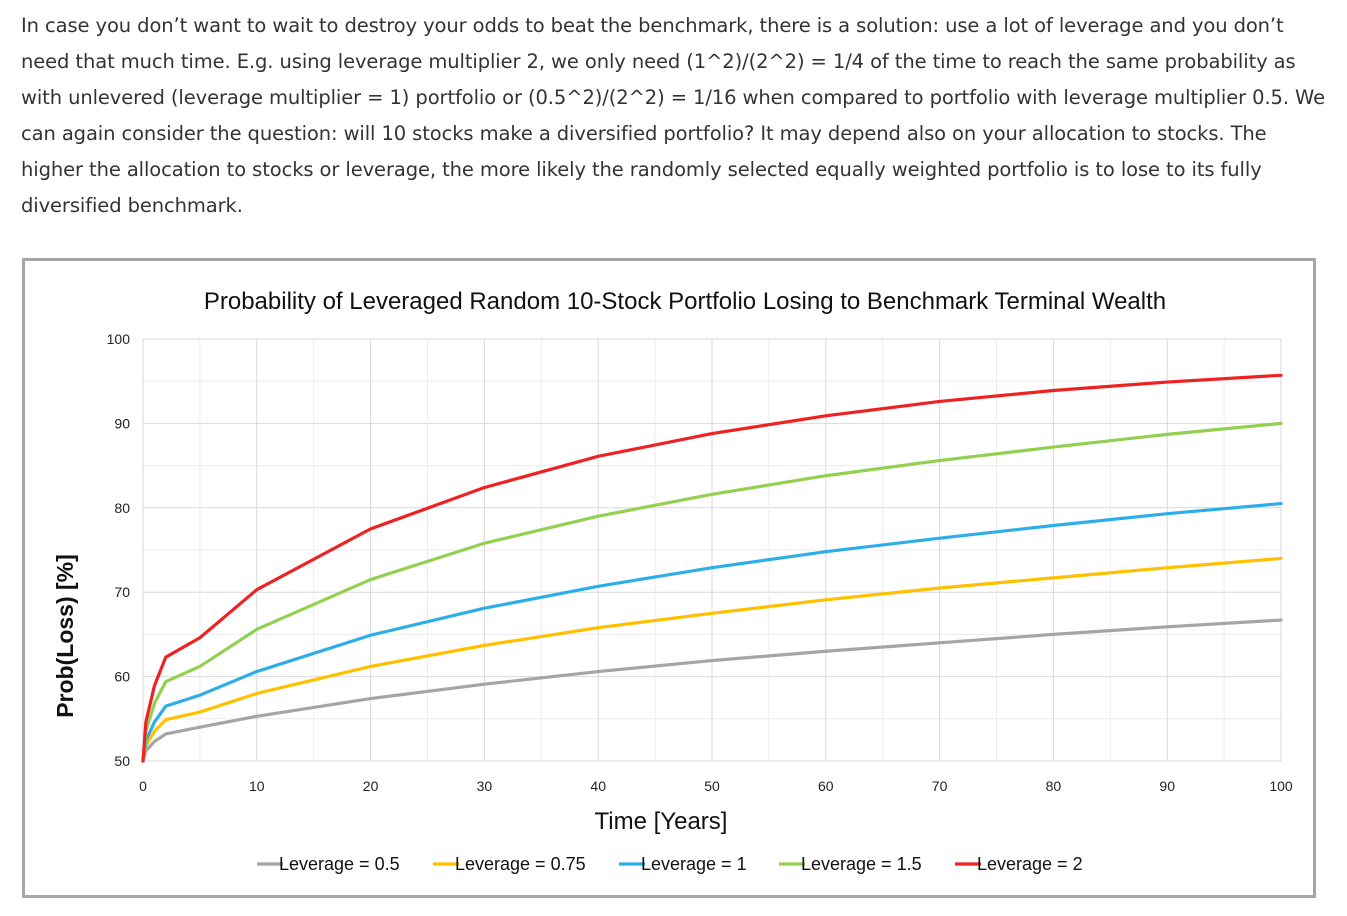 The height and width of the screenshot is (916, 1347). Describe the element at coordinates (712, 786) in the screenshot. I see `x-tick-label: 50` at that location.